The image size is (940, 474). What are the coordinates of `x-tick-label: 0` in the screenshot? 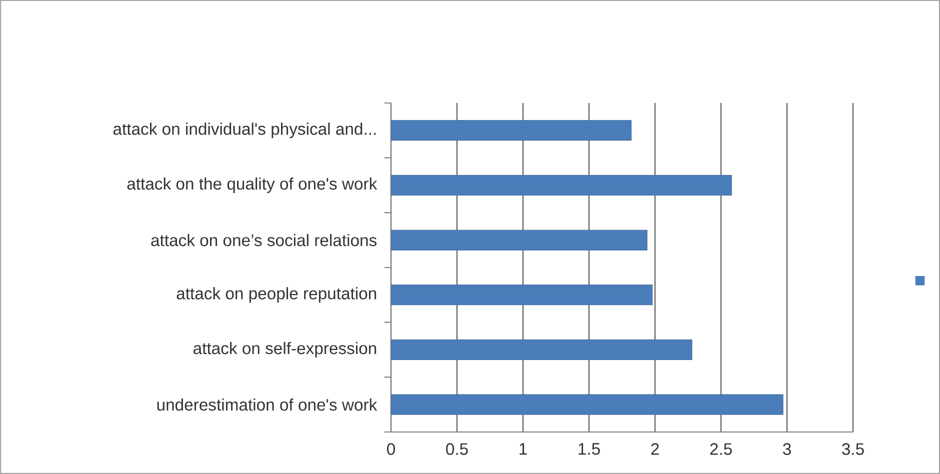 It's located at (391, 449).